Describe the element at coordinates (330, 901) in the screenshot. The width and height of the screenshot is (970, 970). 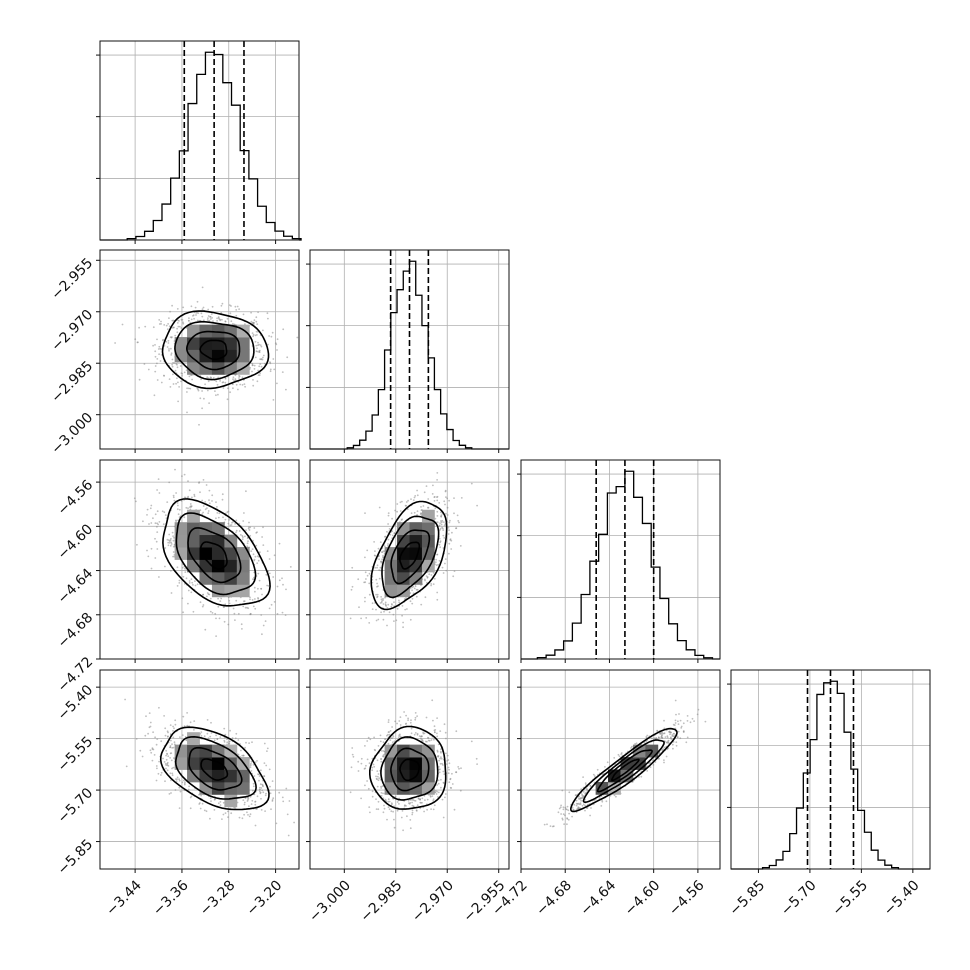
I see `x-tick-label-2: −3.000` at that location.